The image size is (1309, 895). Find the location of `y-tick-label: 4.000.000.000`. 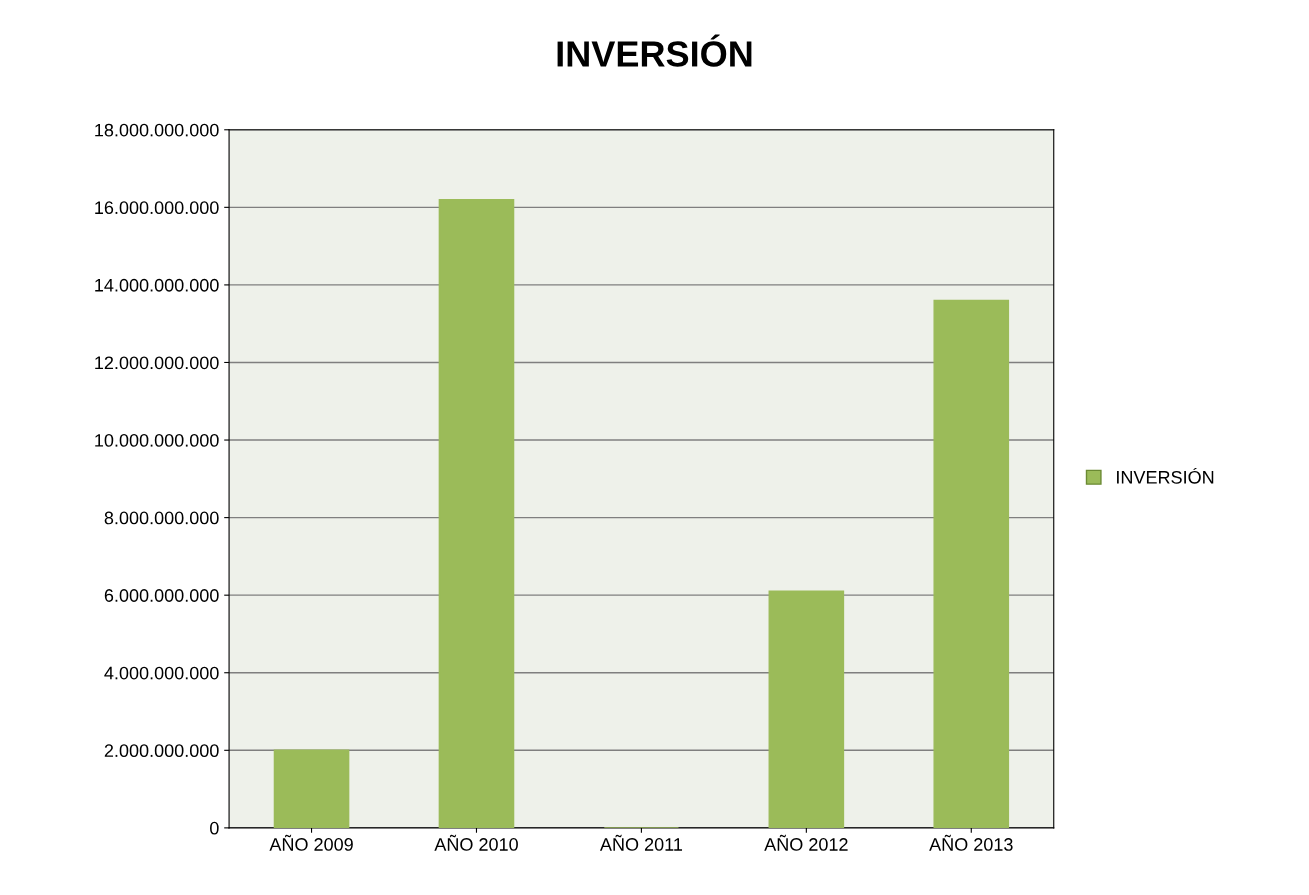

y-tick-label: 4.000.000.000 is located at coordinates (161, 673).